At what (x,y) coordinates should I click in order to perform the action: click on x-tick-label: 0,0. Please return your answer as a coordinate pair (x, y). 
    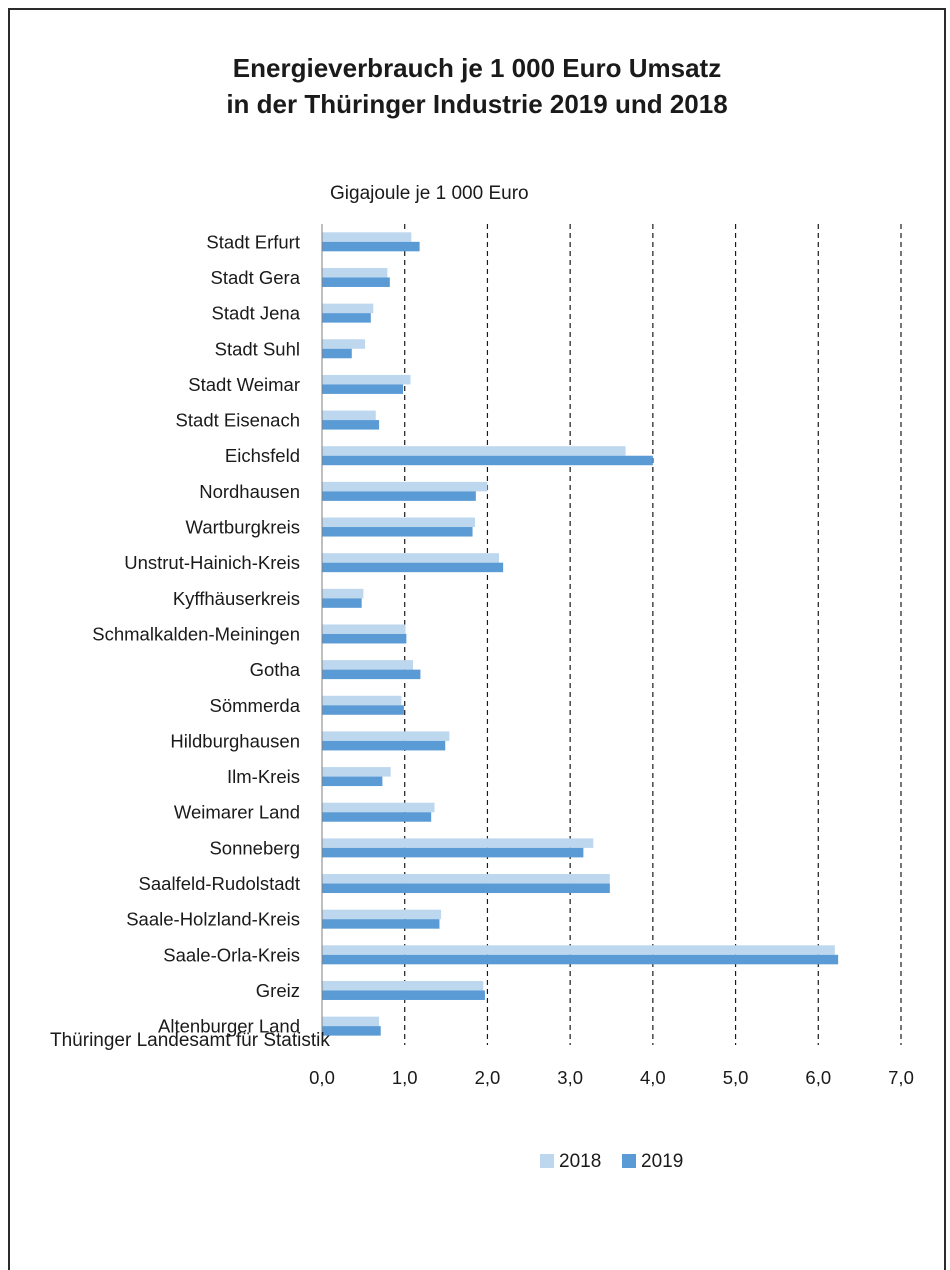
    Looking at the image, I should click on (322, 1077).